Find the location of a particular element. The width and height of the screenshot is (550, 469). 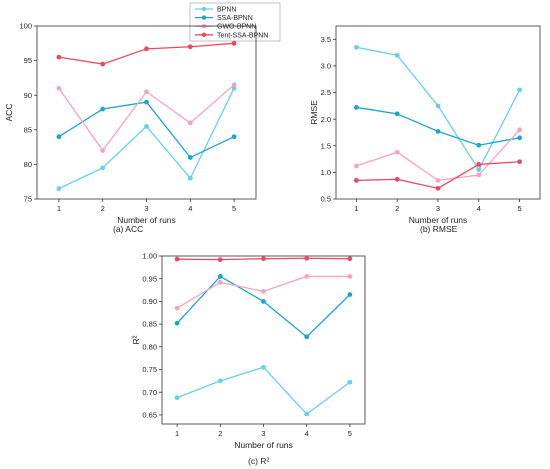

rmse-y-tick-label: 2.5 is located at coordinates (326, 92).